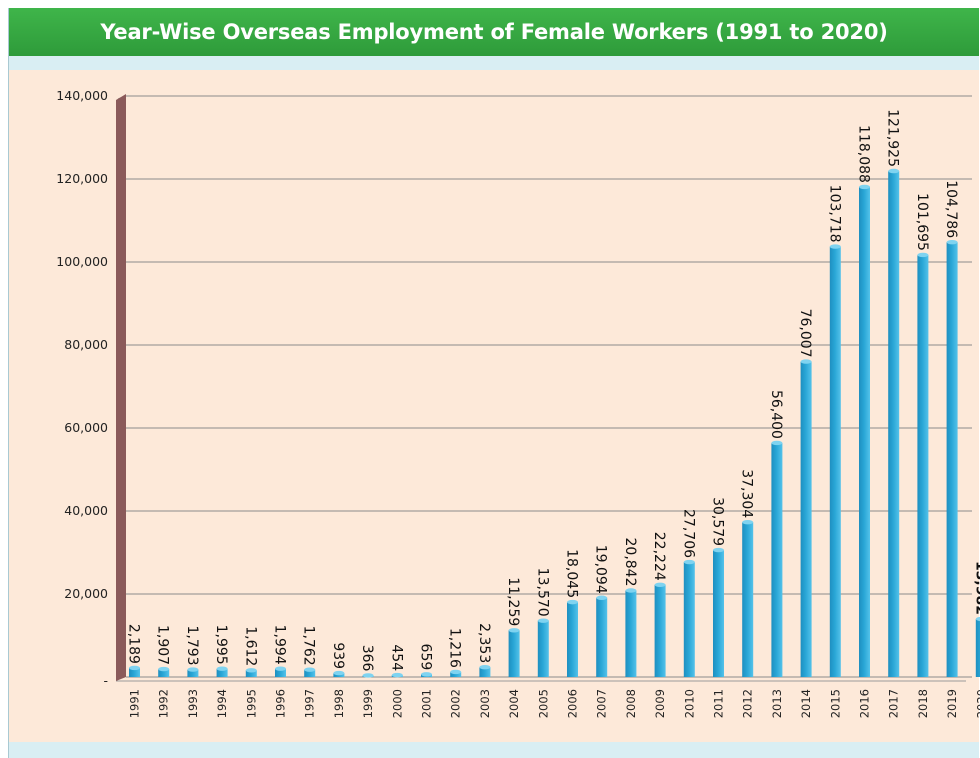  What do you see at coordinates (573, 703) in the screenshot?
I see `x-tick-label: 2006` at bounding box center [573, 703].